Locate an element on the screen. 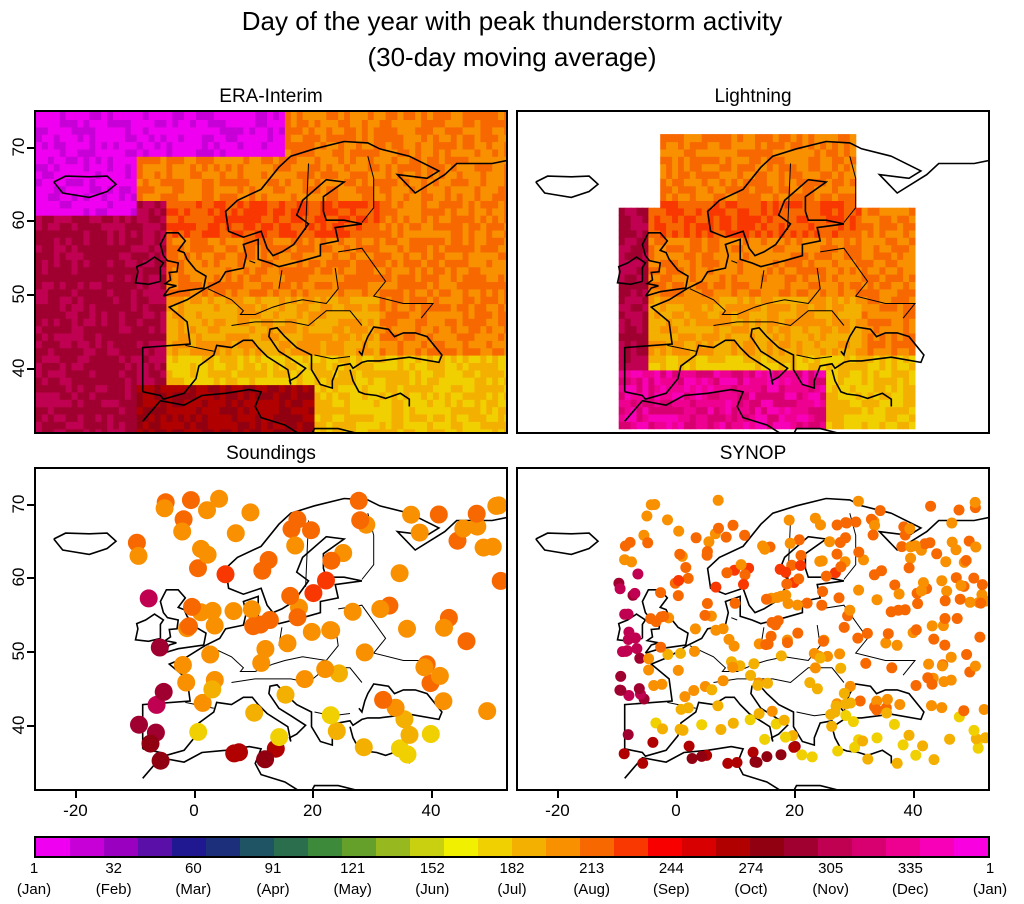  lat-tick-label: 40 is located at coordinates (18, 725).